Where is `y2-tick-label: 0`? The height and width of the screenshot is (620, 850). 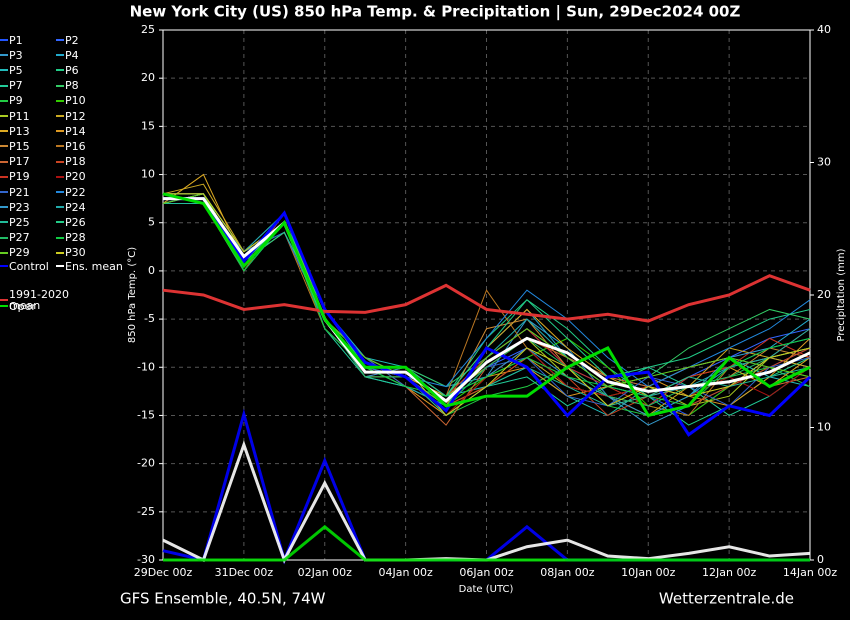
y2-tick-label: 0 is located at coordinates (820, 559).